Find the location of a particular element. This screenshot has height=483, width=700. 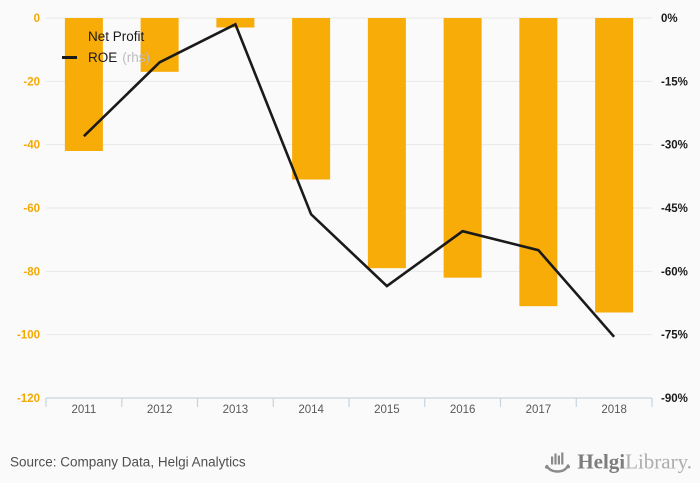

right-axis-label: -90% is located at coordinates (674, 399).